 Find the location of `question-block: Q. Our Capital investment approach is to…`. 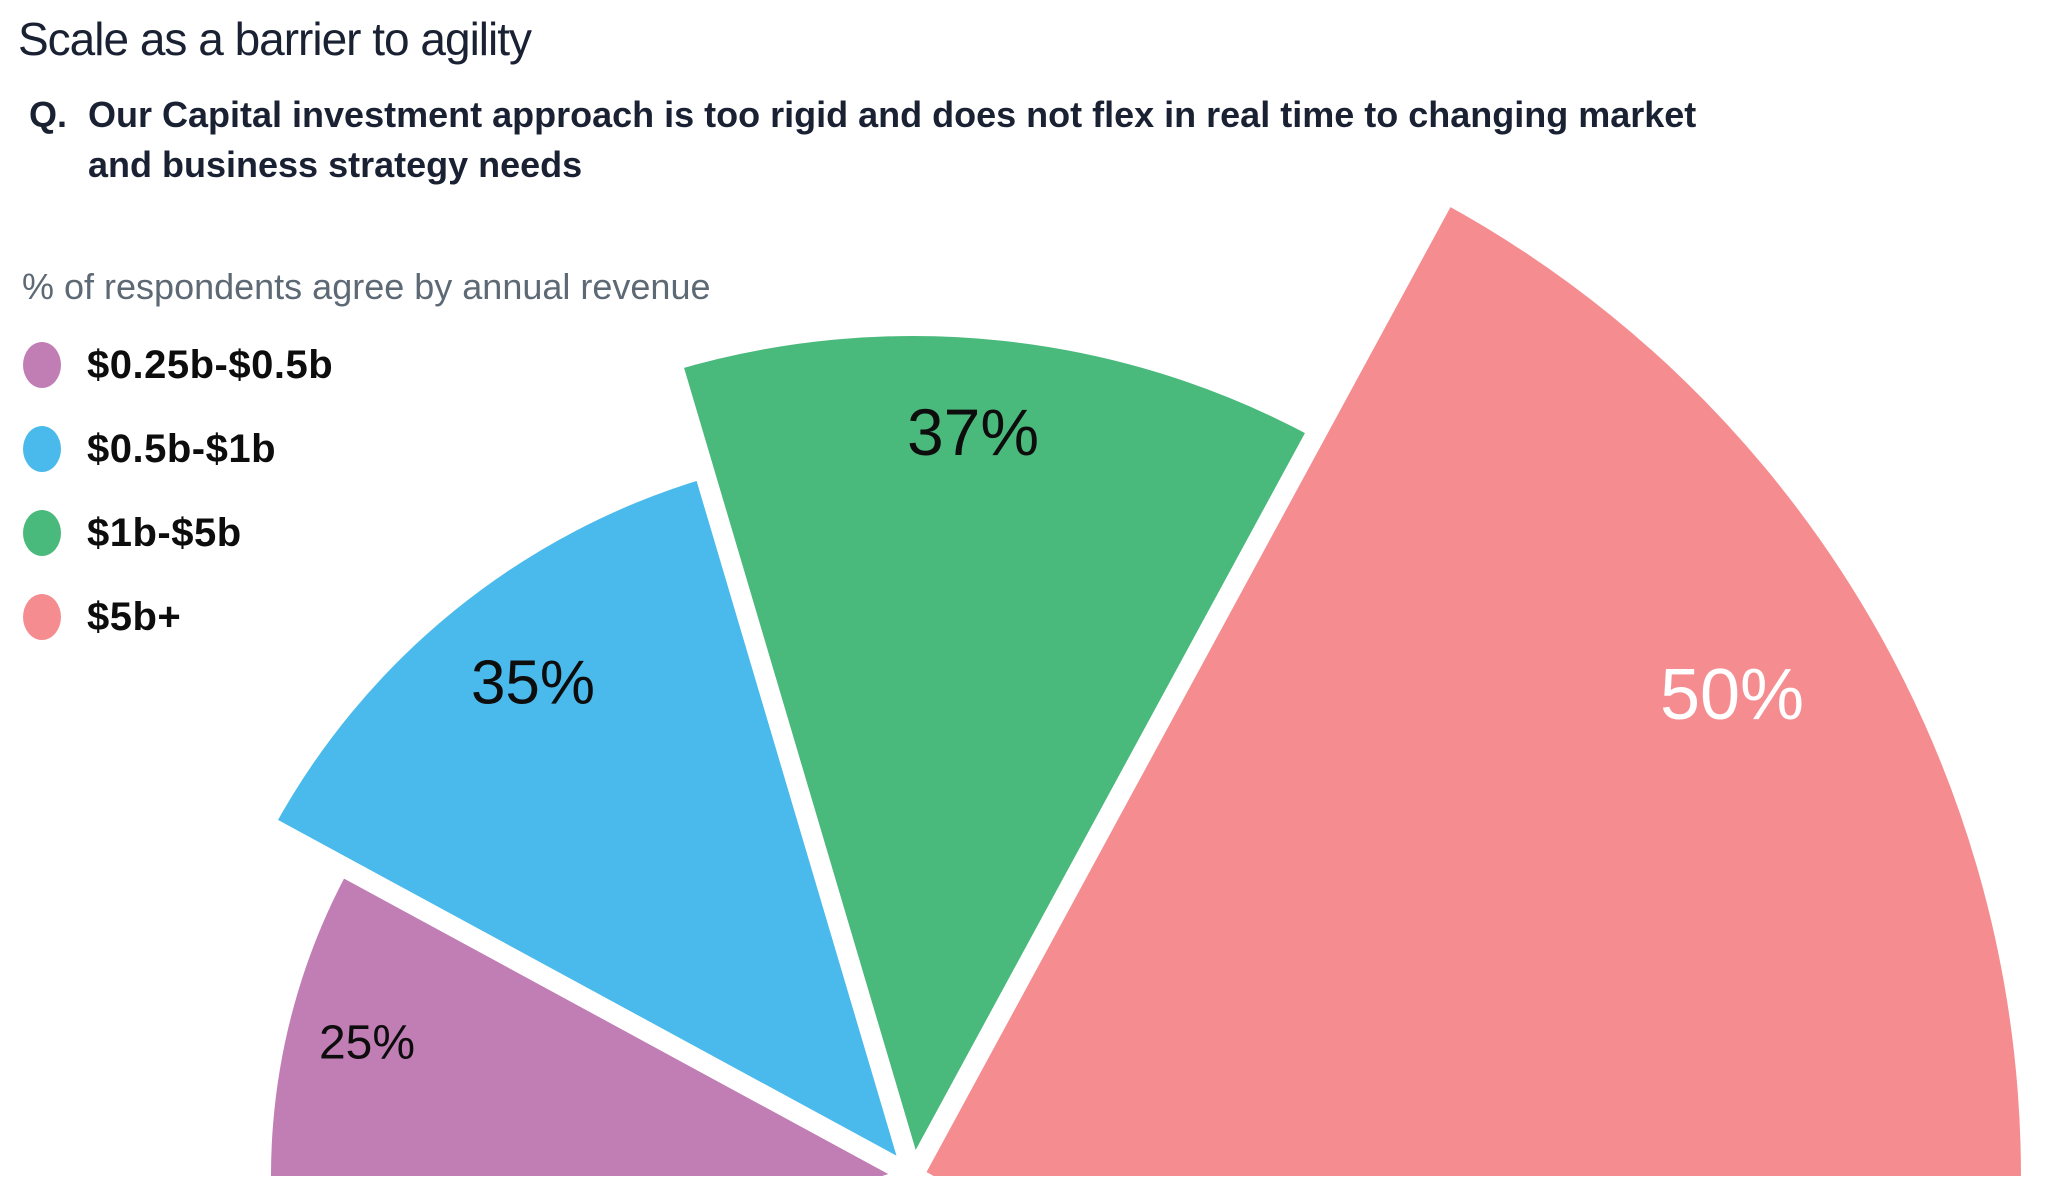

question-block: Q. Our Capital investment approach is to… is located at coordinates (862, 140).